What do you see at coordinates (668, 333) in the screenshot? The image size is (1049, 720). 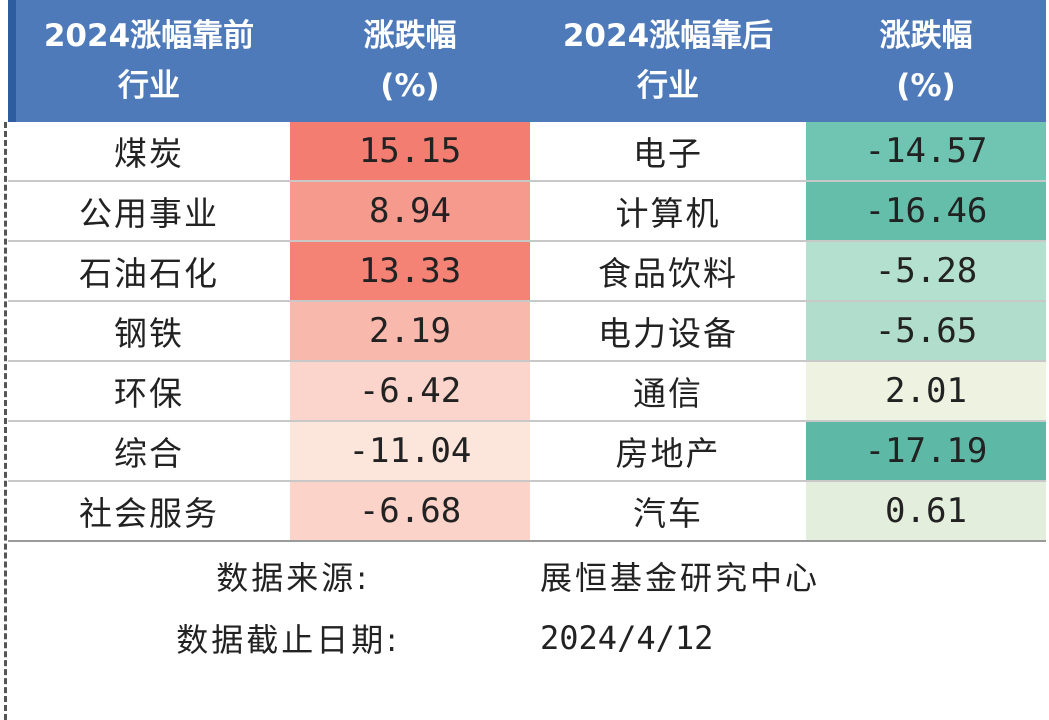 I see `bottom-industry-cell: 电力设备` at bounding box center [668, 333].